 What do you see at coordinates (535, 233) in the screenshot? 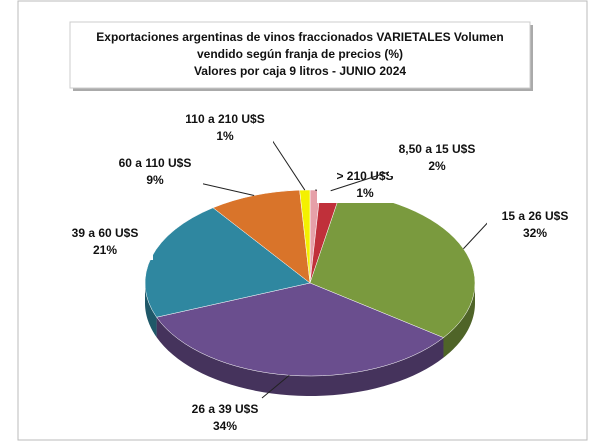
I see `data-label-value: 32%` at bounding box center [535, 233].